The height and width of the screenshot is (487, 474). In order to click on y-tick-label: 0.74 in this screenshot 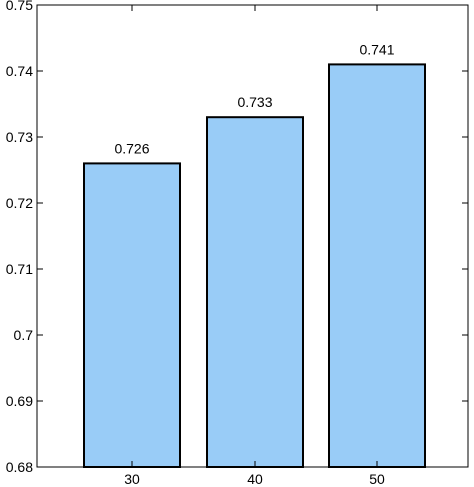, I will do `click(19, 71)`.